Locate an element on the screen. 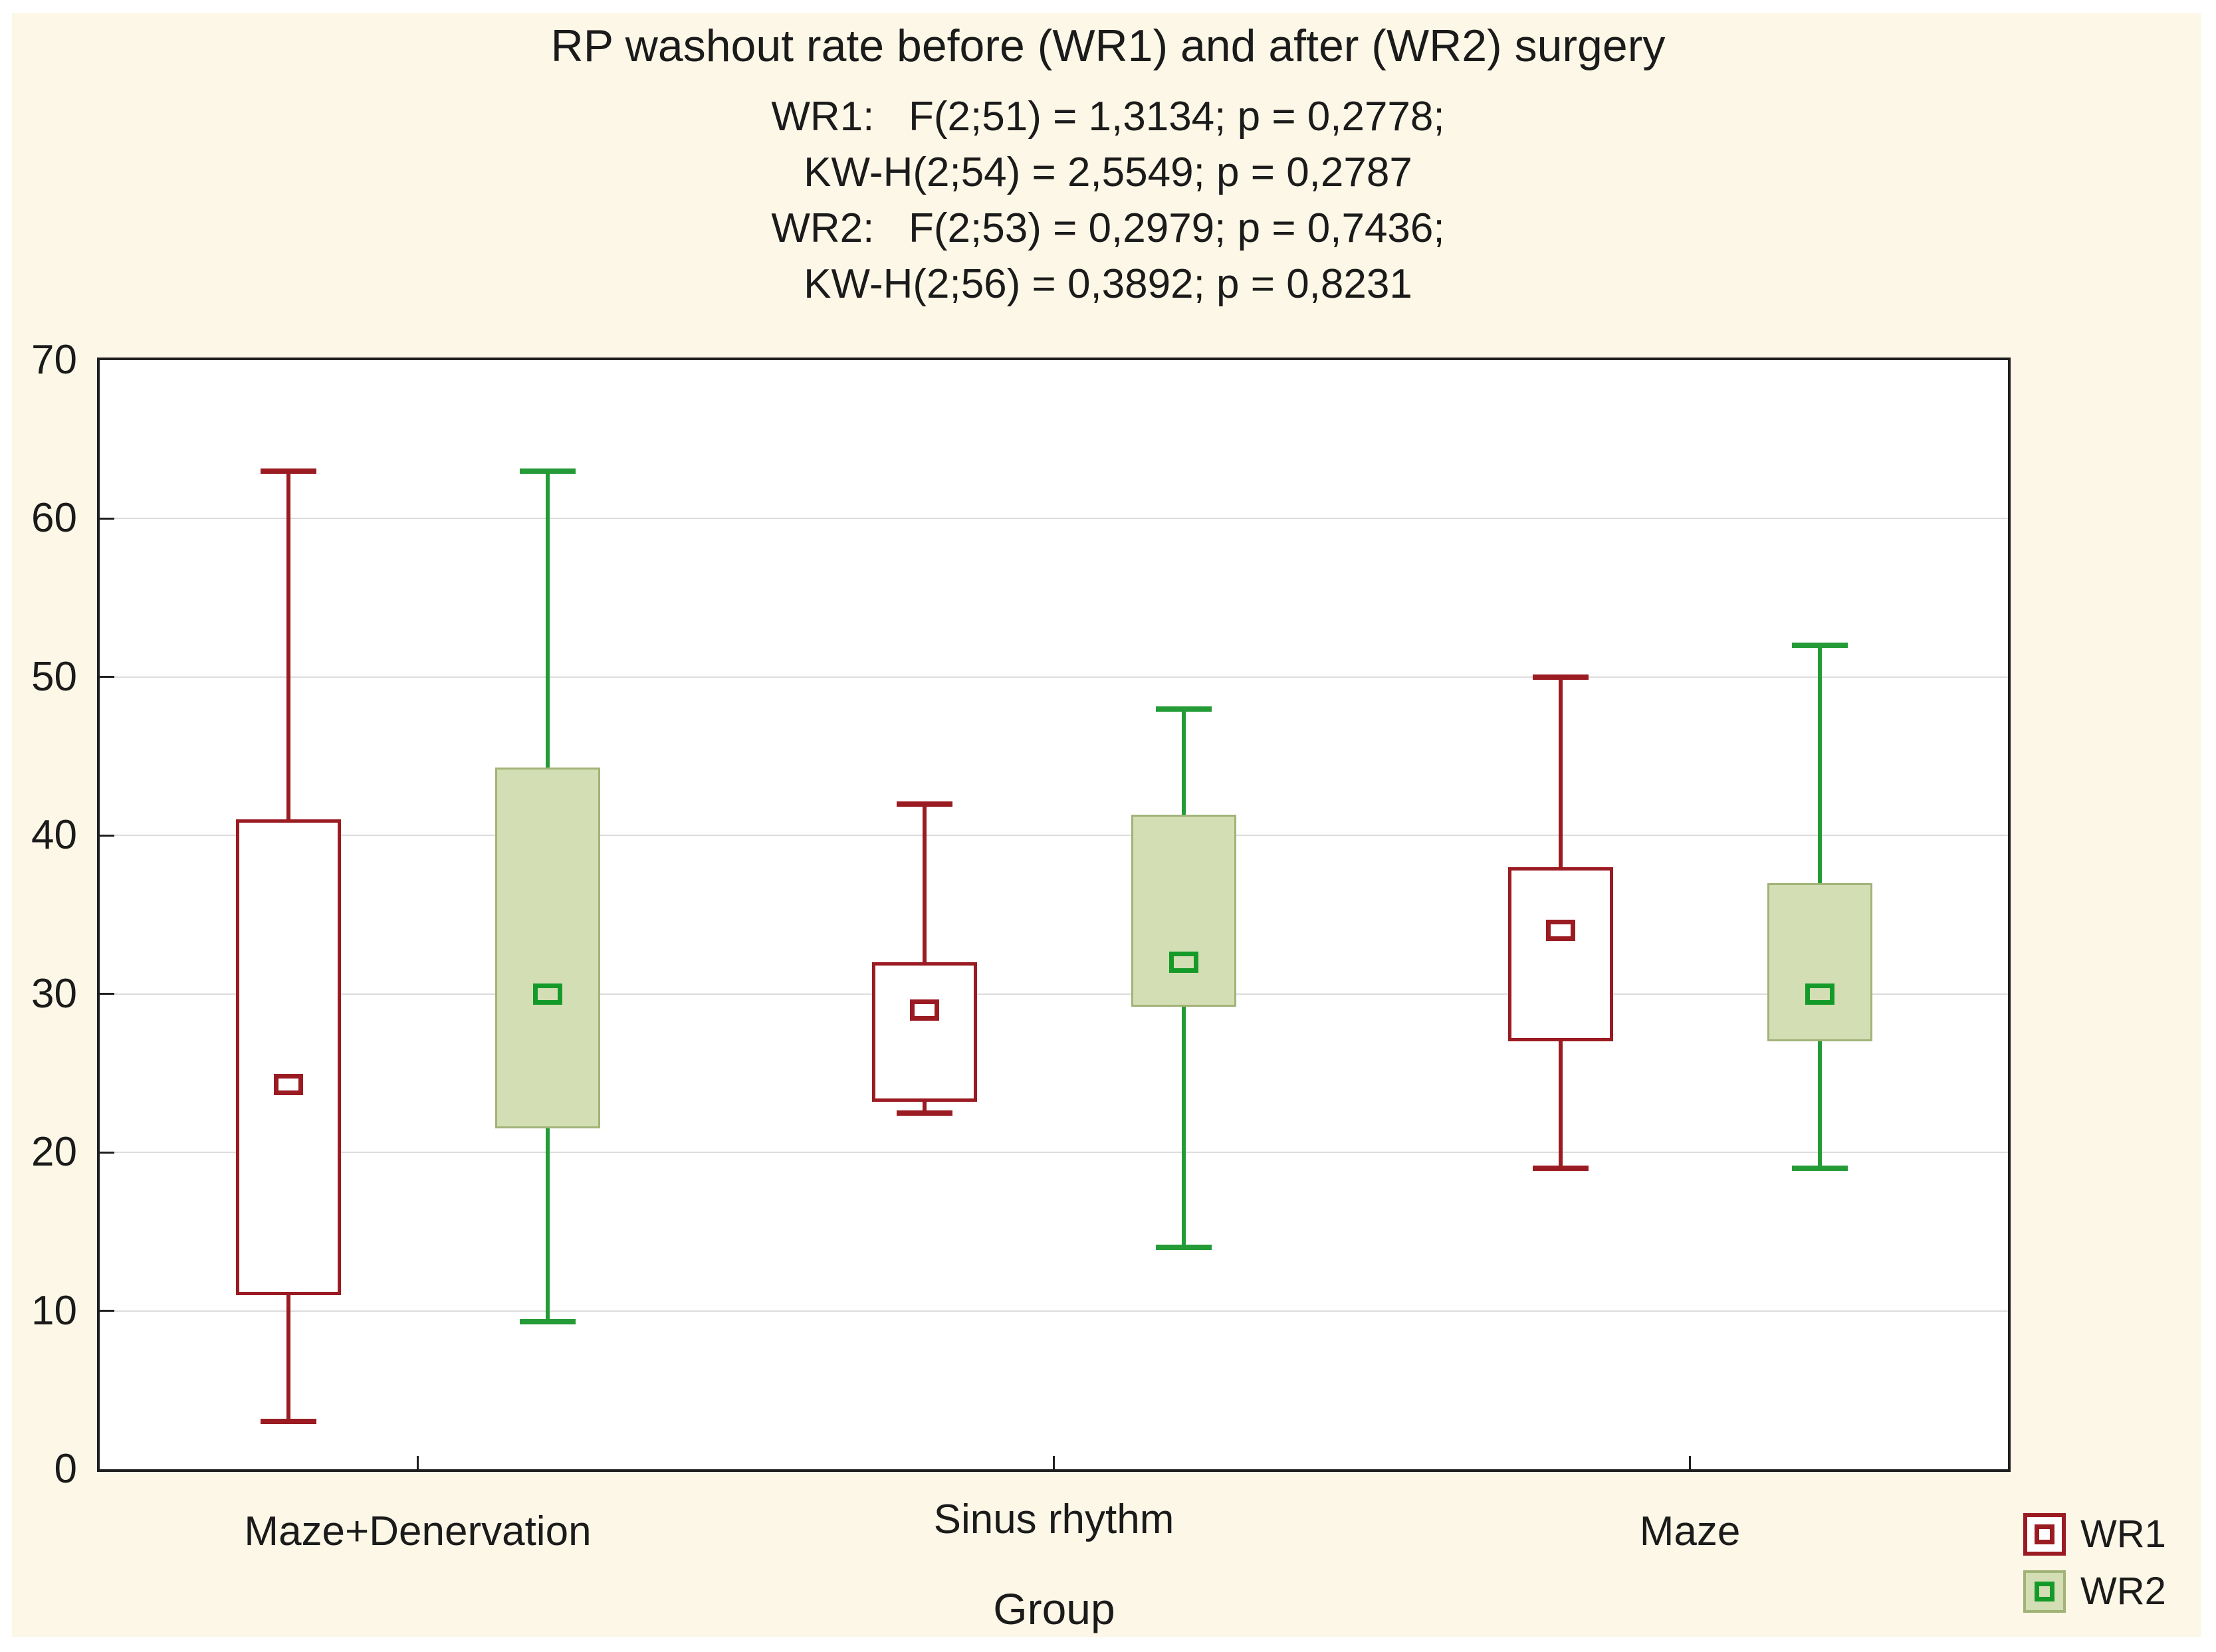 The height and width of the screenshot is (1652, 2216). box-wr2-maze-denervation is located at coordinates (547, 948).